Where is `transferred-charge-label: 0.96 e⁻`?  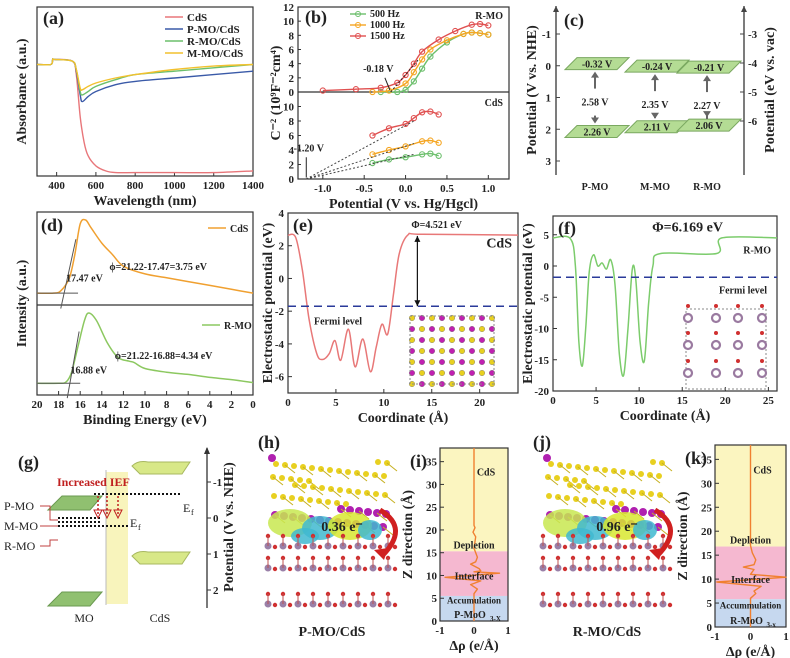
transferred-charge-label: 0.96 e⁻ is located at coordinates (617, 527).